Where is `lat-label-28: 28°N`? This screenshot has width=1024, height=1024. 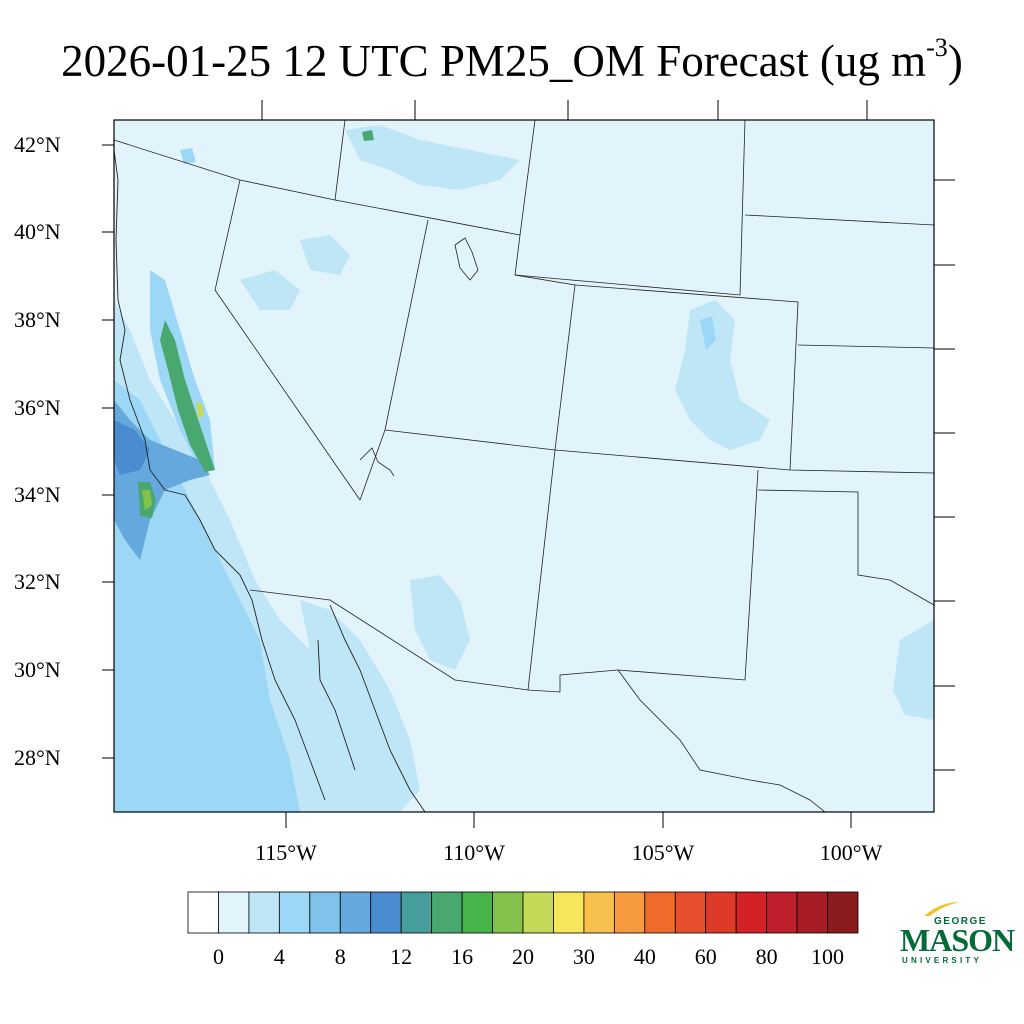
lat-label-28: 28°N is located at coordinates (37, 757).